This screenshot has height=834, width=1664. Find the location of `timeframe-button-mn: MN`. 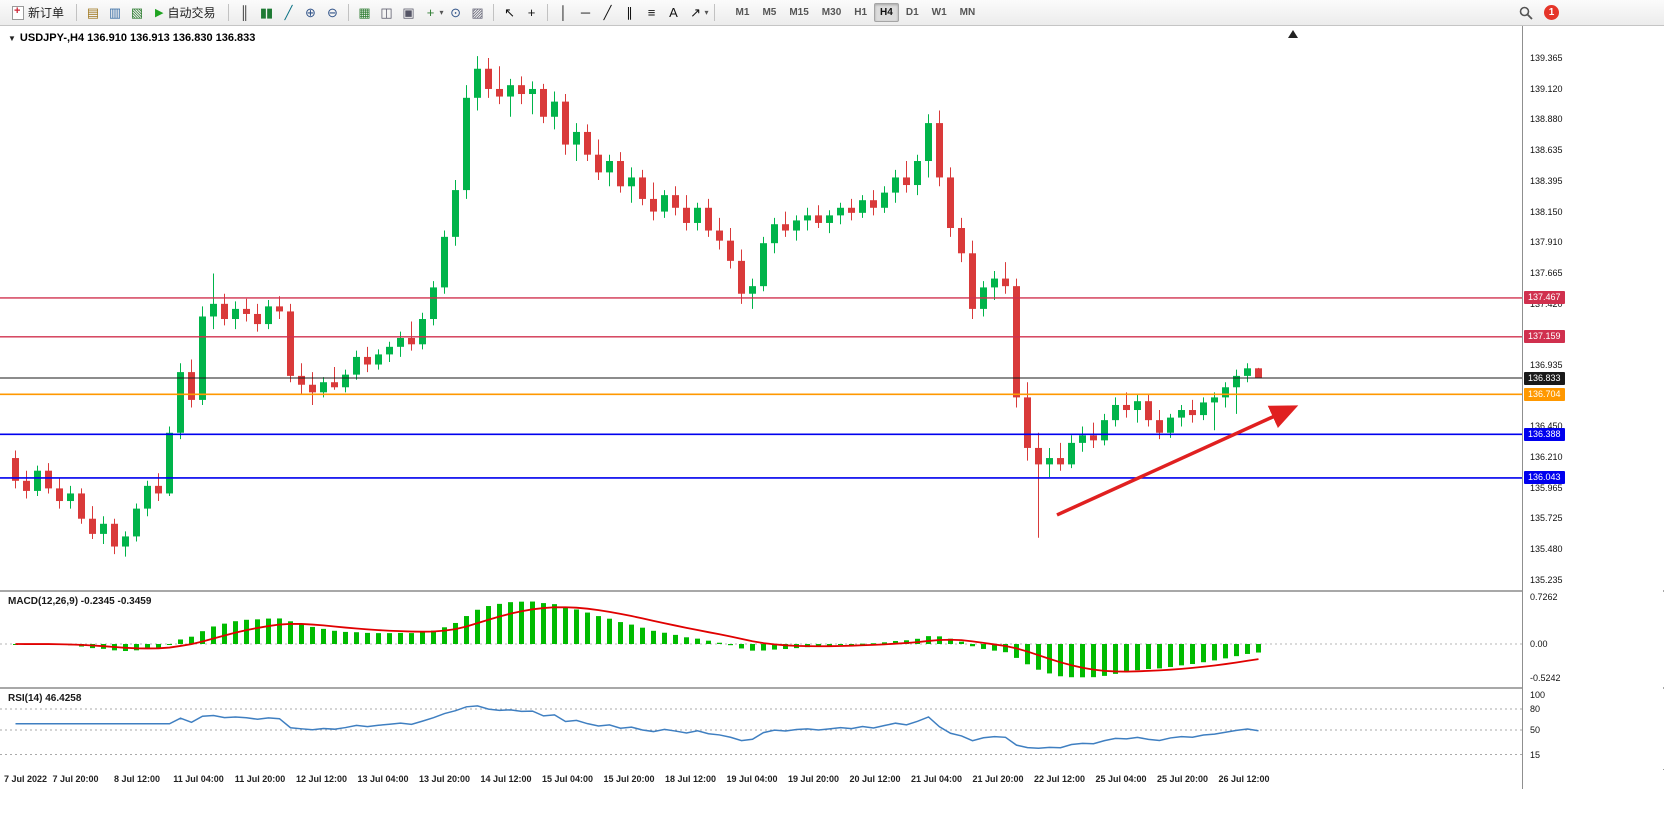

timeframe-button-mn: MN is located at coordinates (967, 12).